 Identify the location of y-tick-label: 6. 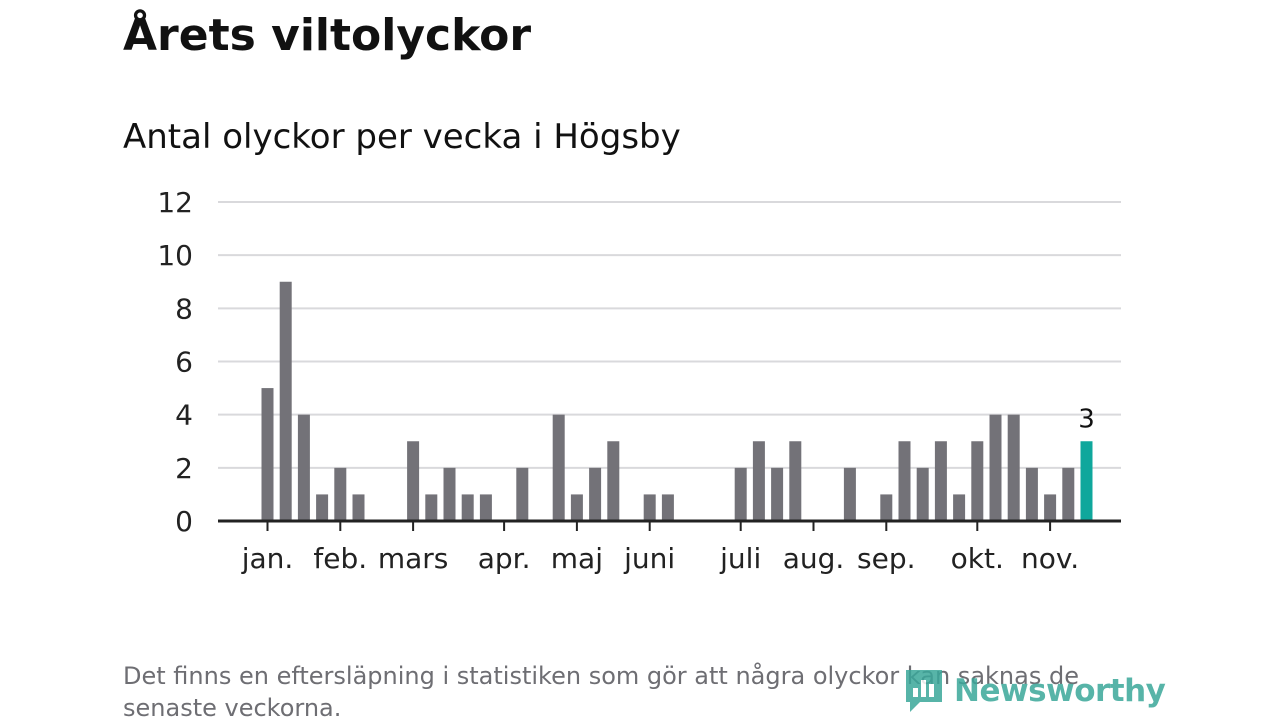
(184, 362).